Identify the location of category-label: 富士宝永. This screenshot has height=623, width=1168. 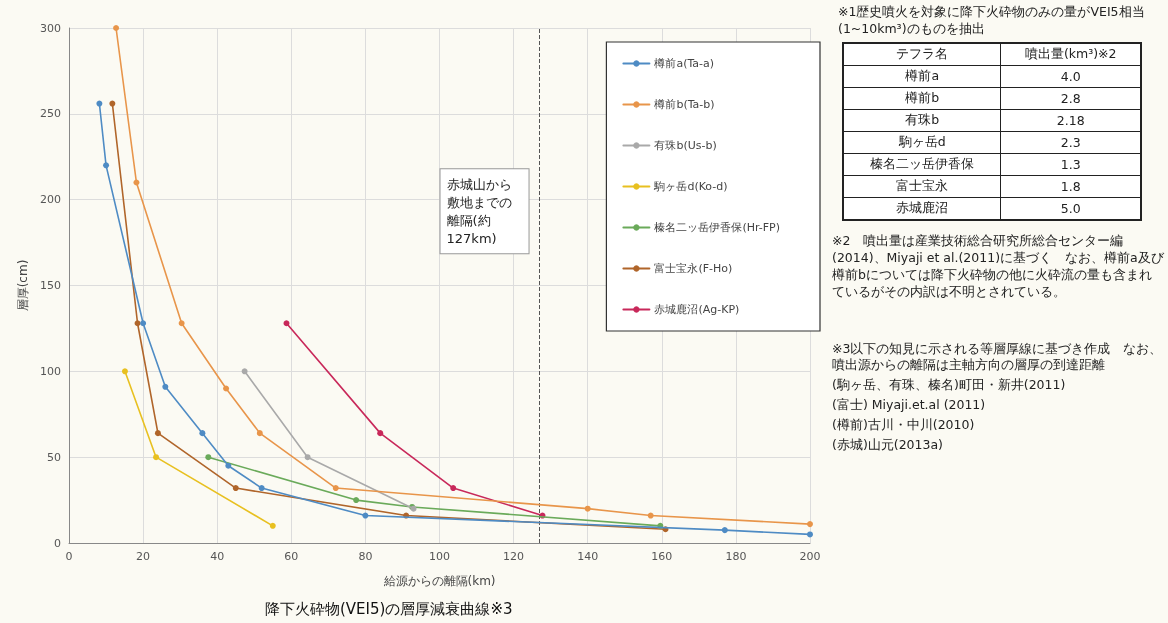
(922, 186).